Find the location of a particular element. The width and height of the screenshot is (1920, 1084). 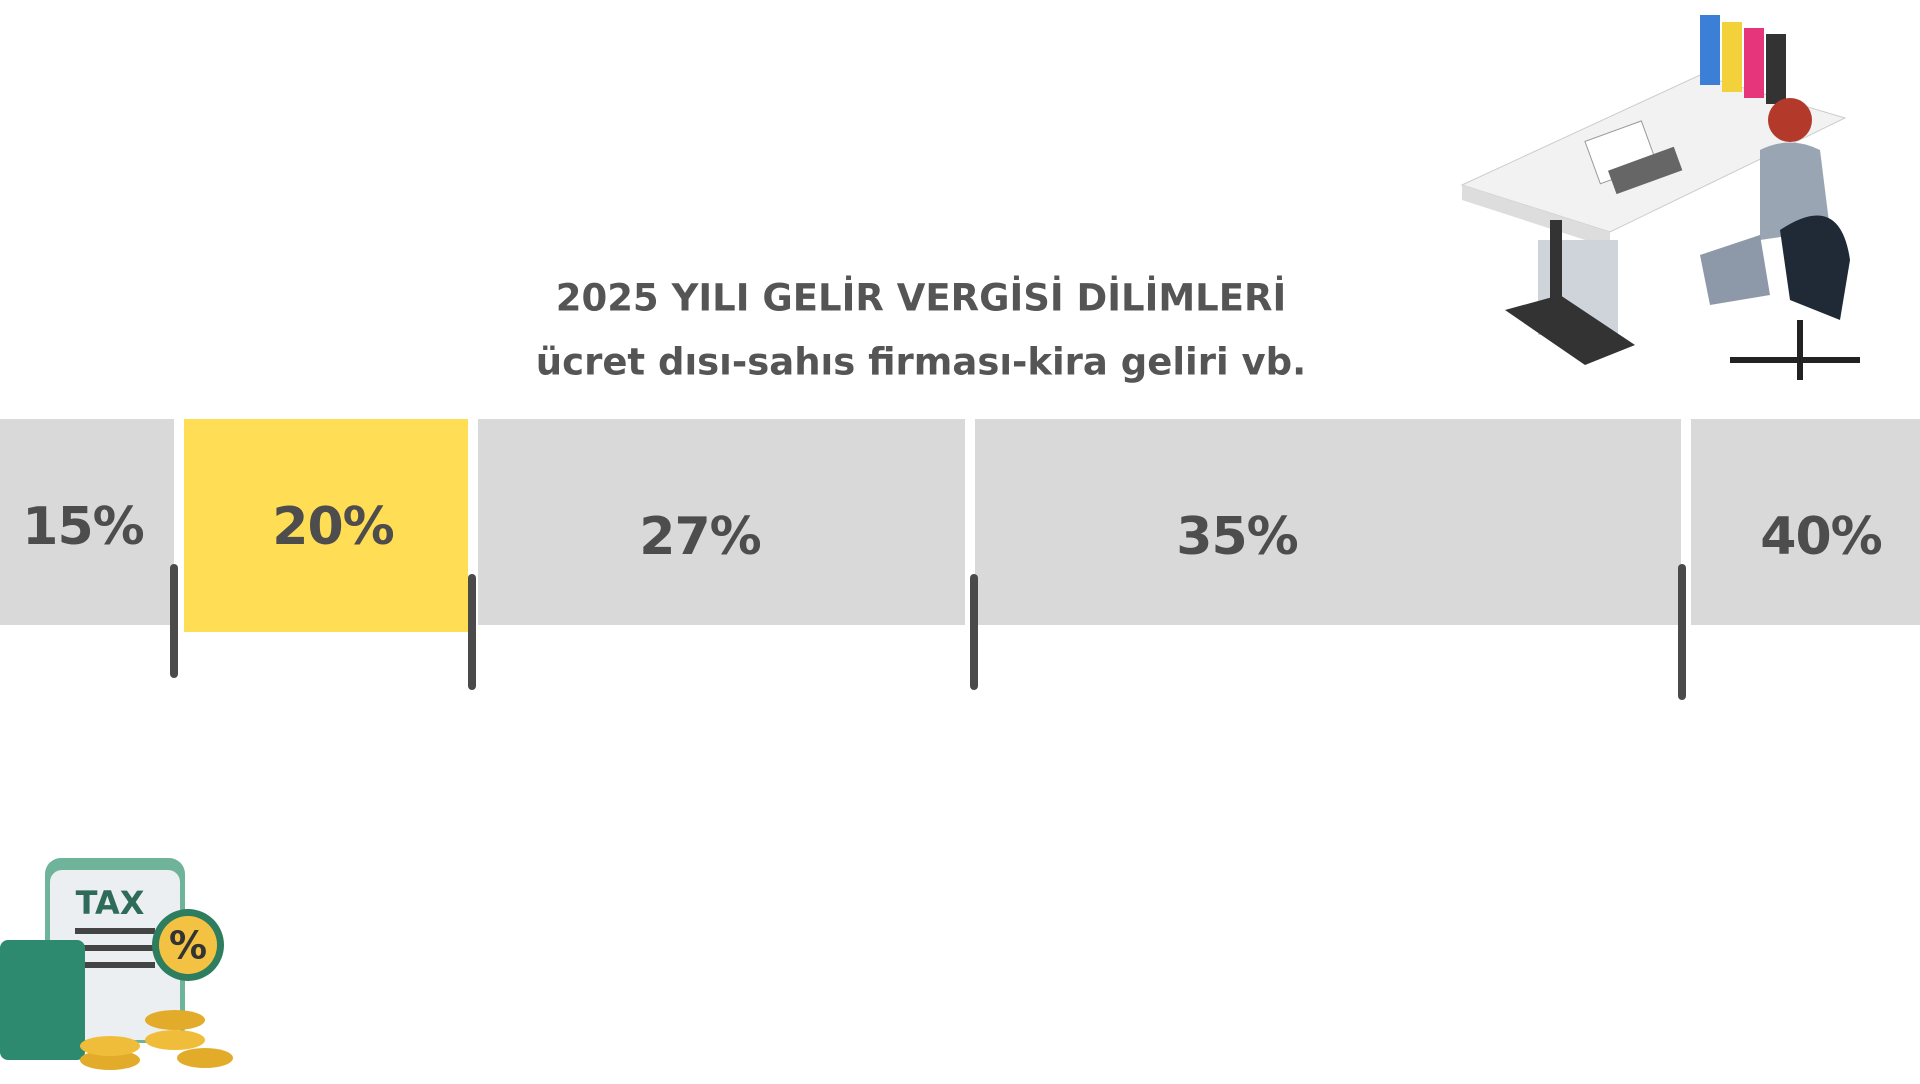

desk-illustration is located at coordinates (1660, 197).